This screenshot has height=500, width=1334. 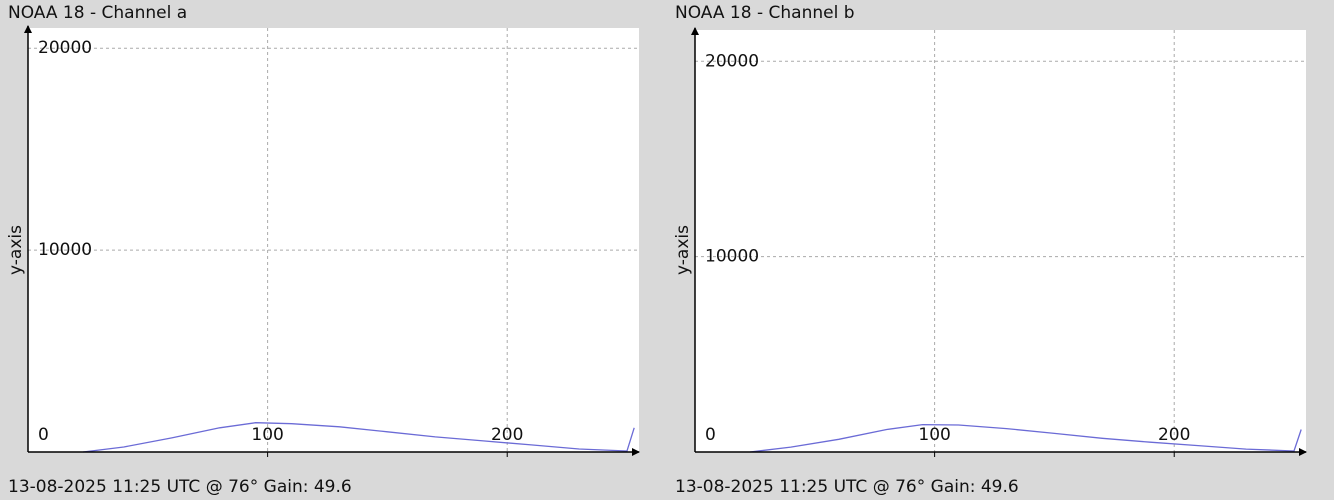 I want to click on chart-title: NOAA 18 - Channel b, so click(x=765, y=13).